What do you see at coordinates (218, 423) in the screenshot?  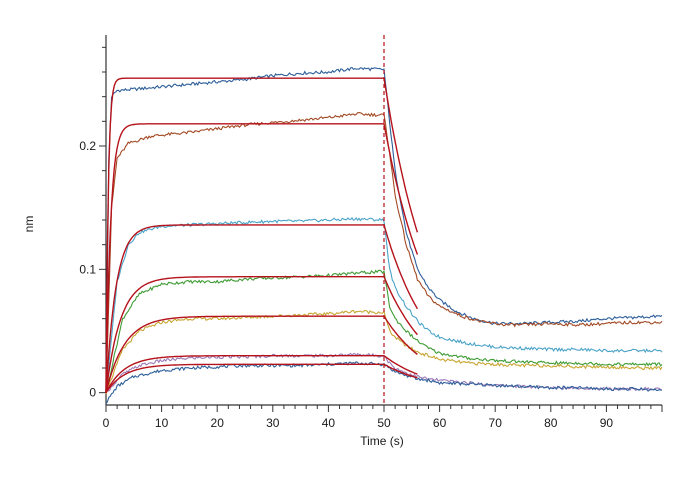 I see `x-tick-label: 20` at bounding box center [218, 423].